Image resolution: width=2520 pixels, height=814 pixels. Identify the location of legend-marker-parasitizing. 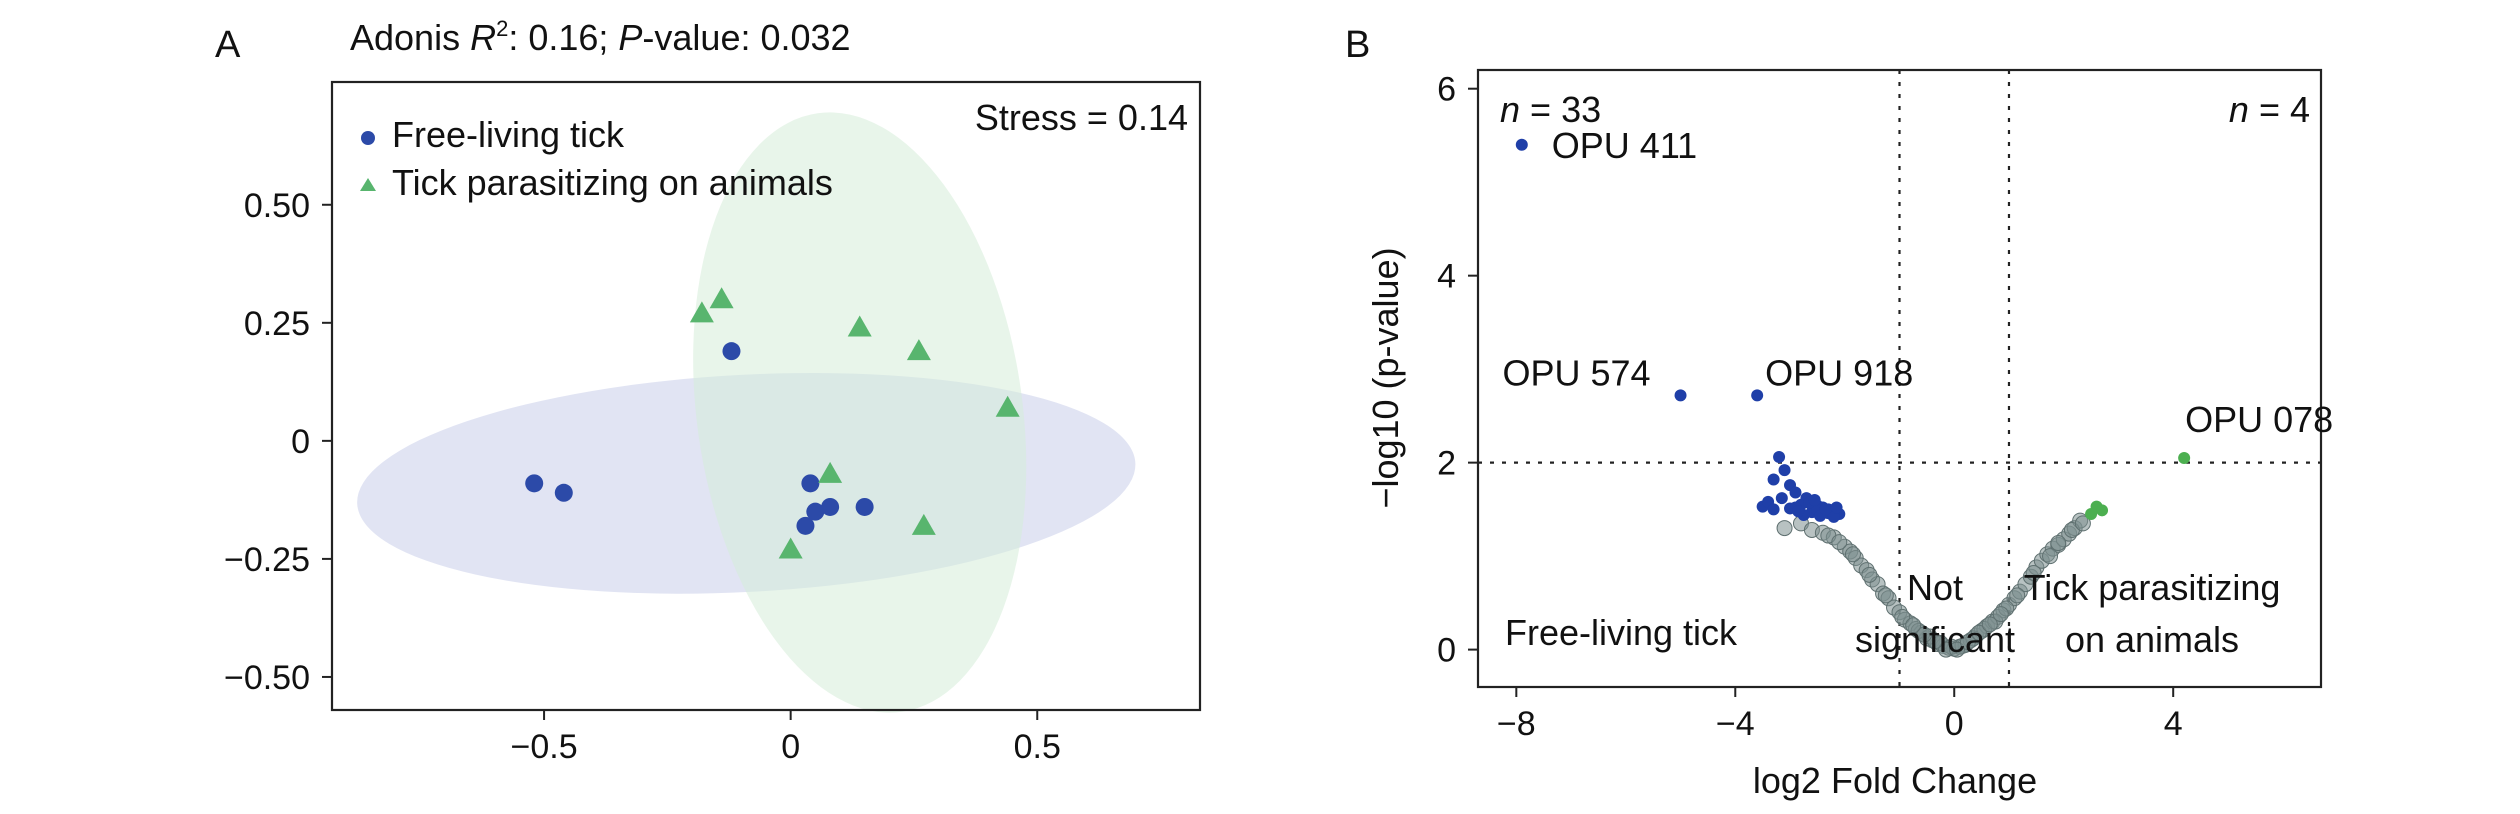
(368, 184).